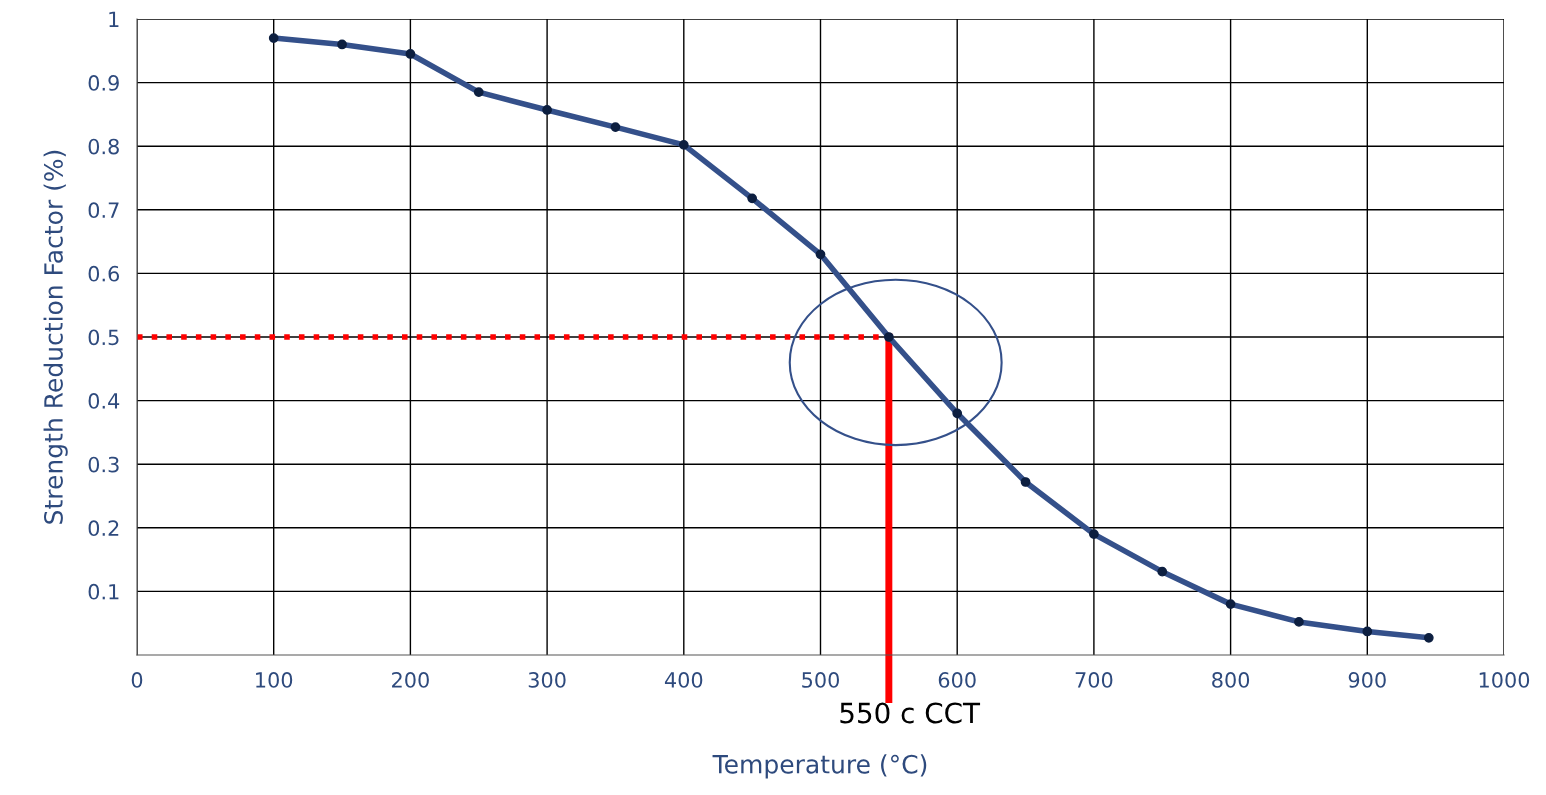 Image resolution: width=1546 pixels, height=795 pixels. Describe the element at coordinates (137, 680) in the screenshot. I see `x-tick-label: 0` at that location.